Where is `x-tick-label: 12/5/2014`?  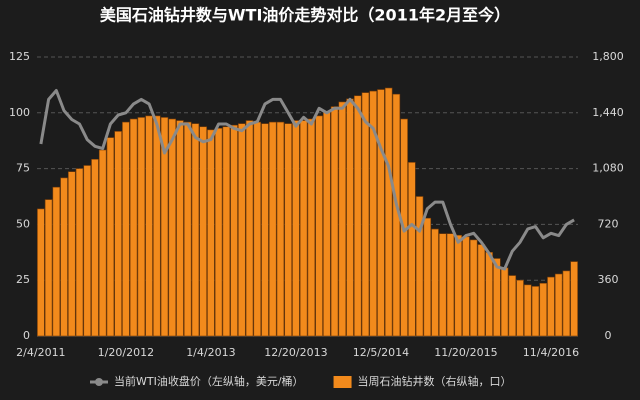
x-tick-label: 12/5/2014 is located at coordinates (381, 352).